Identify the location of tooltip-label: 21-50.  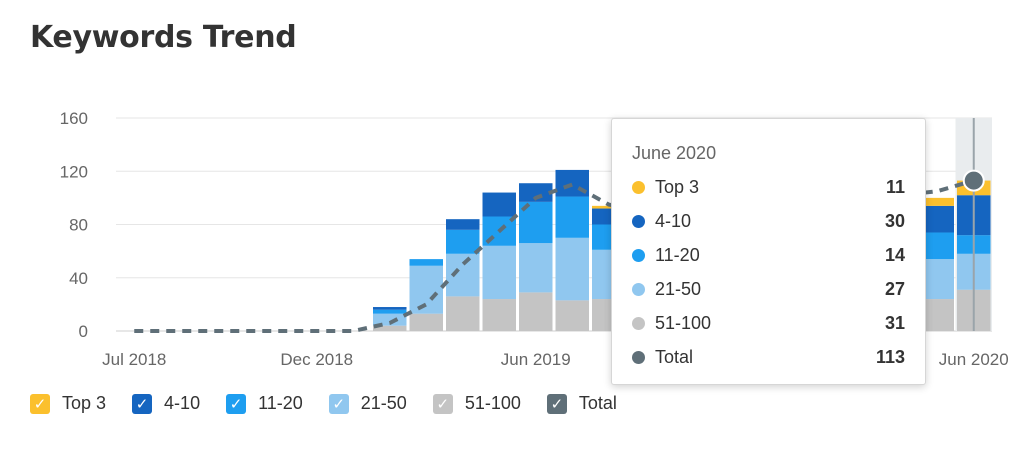
(678, 288).